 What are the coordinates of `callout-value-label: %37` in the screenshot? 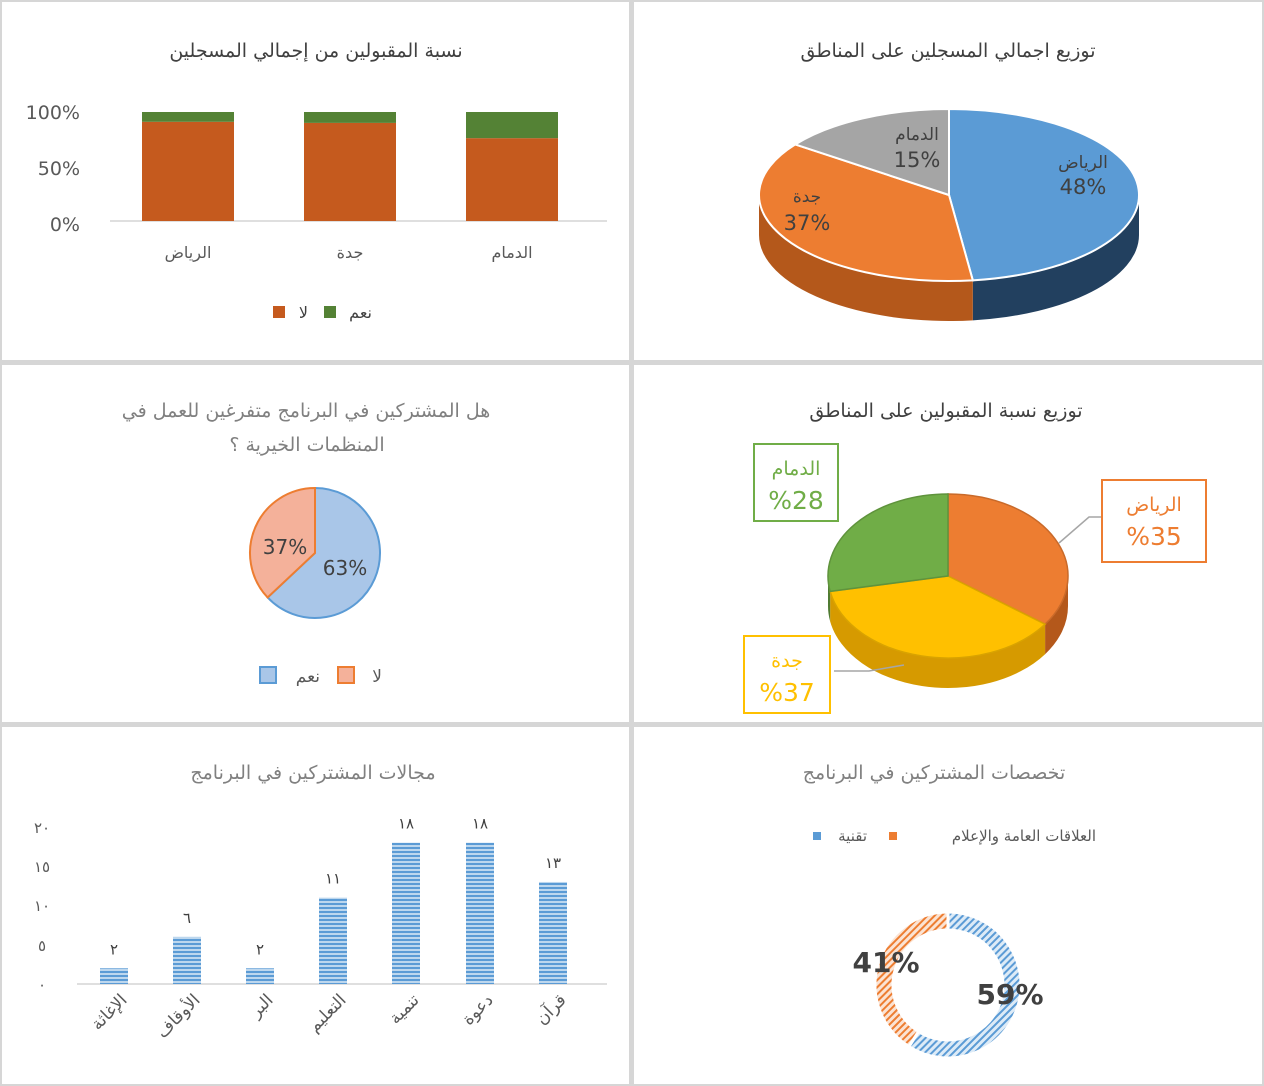 It's located at (787, 692).